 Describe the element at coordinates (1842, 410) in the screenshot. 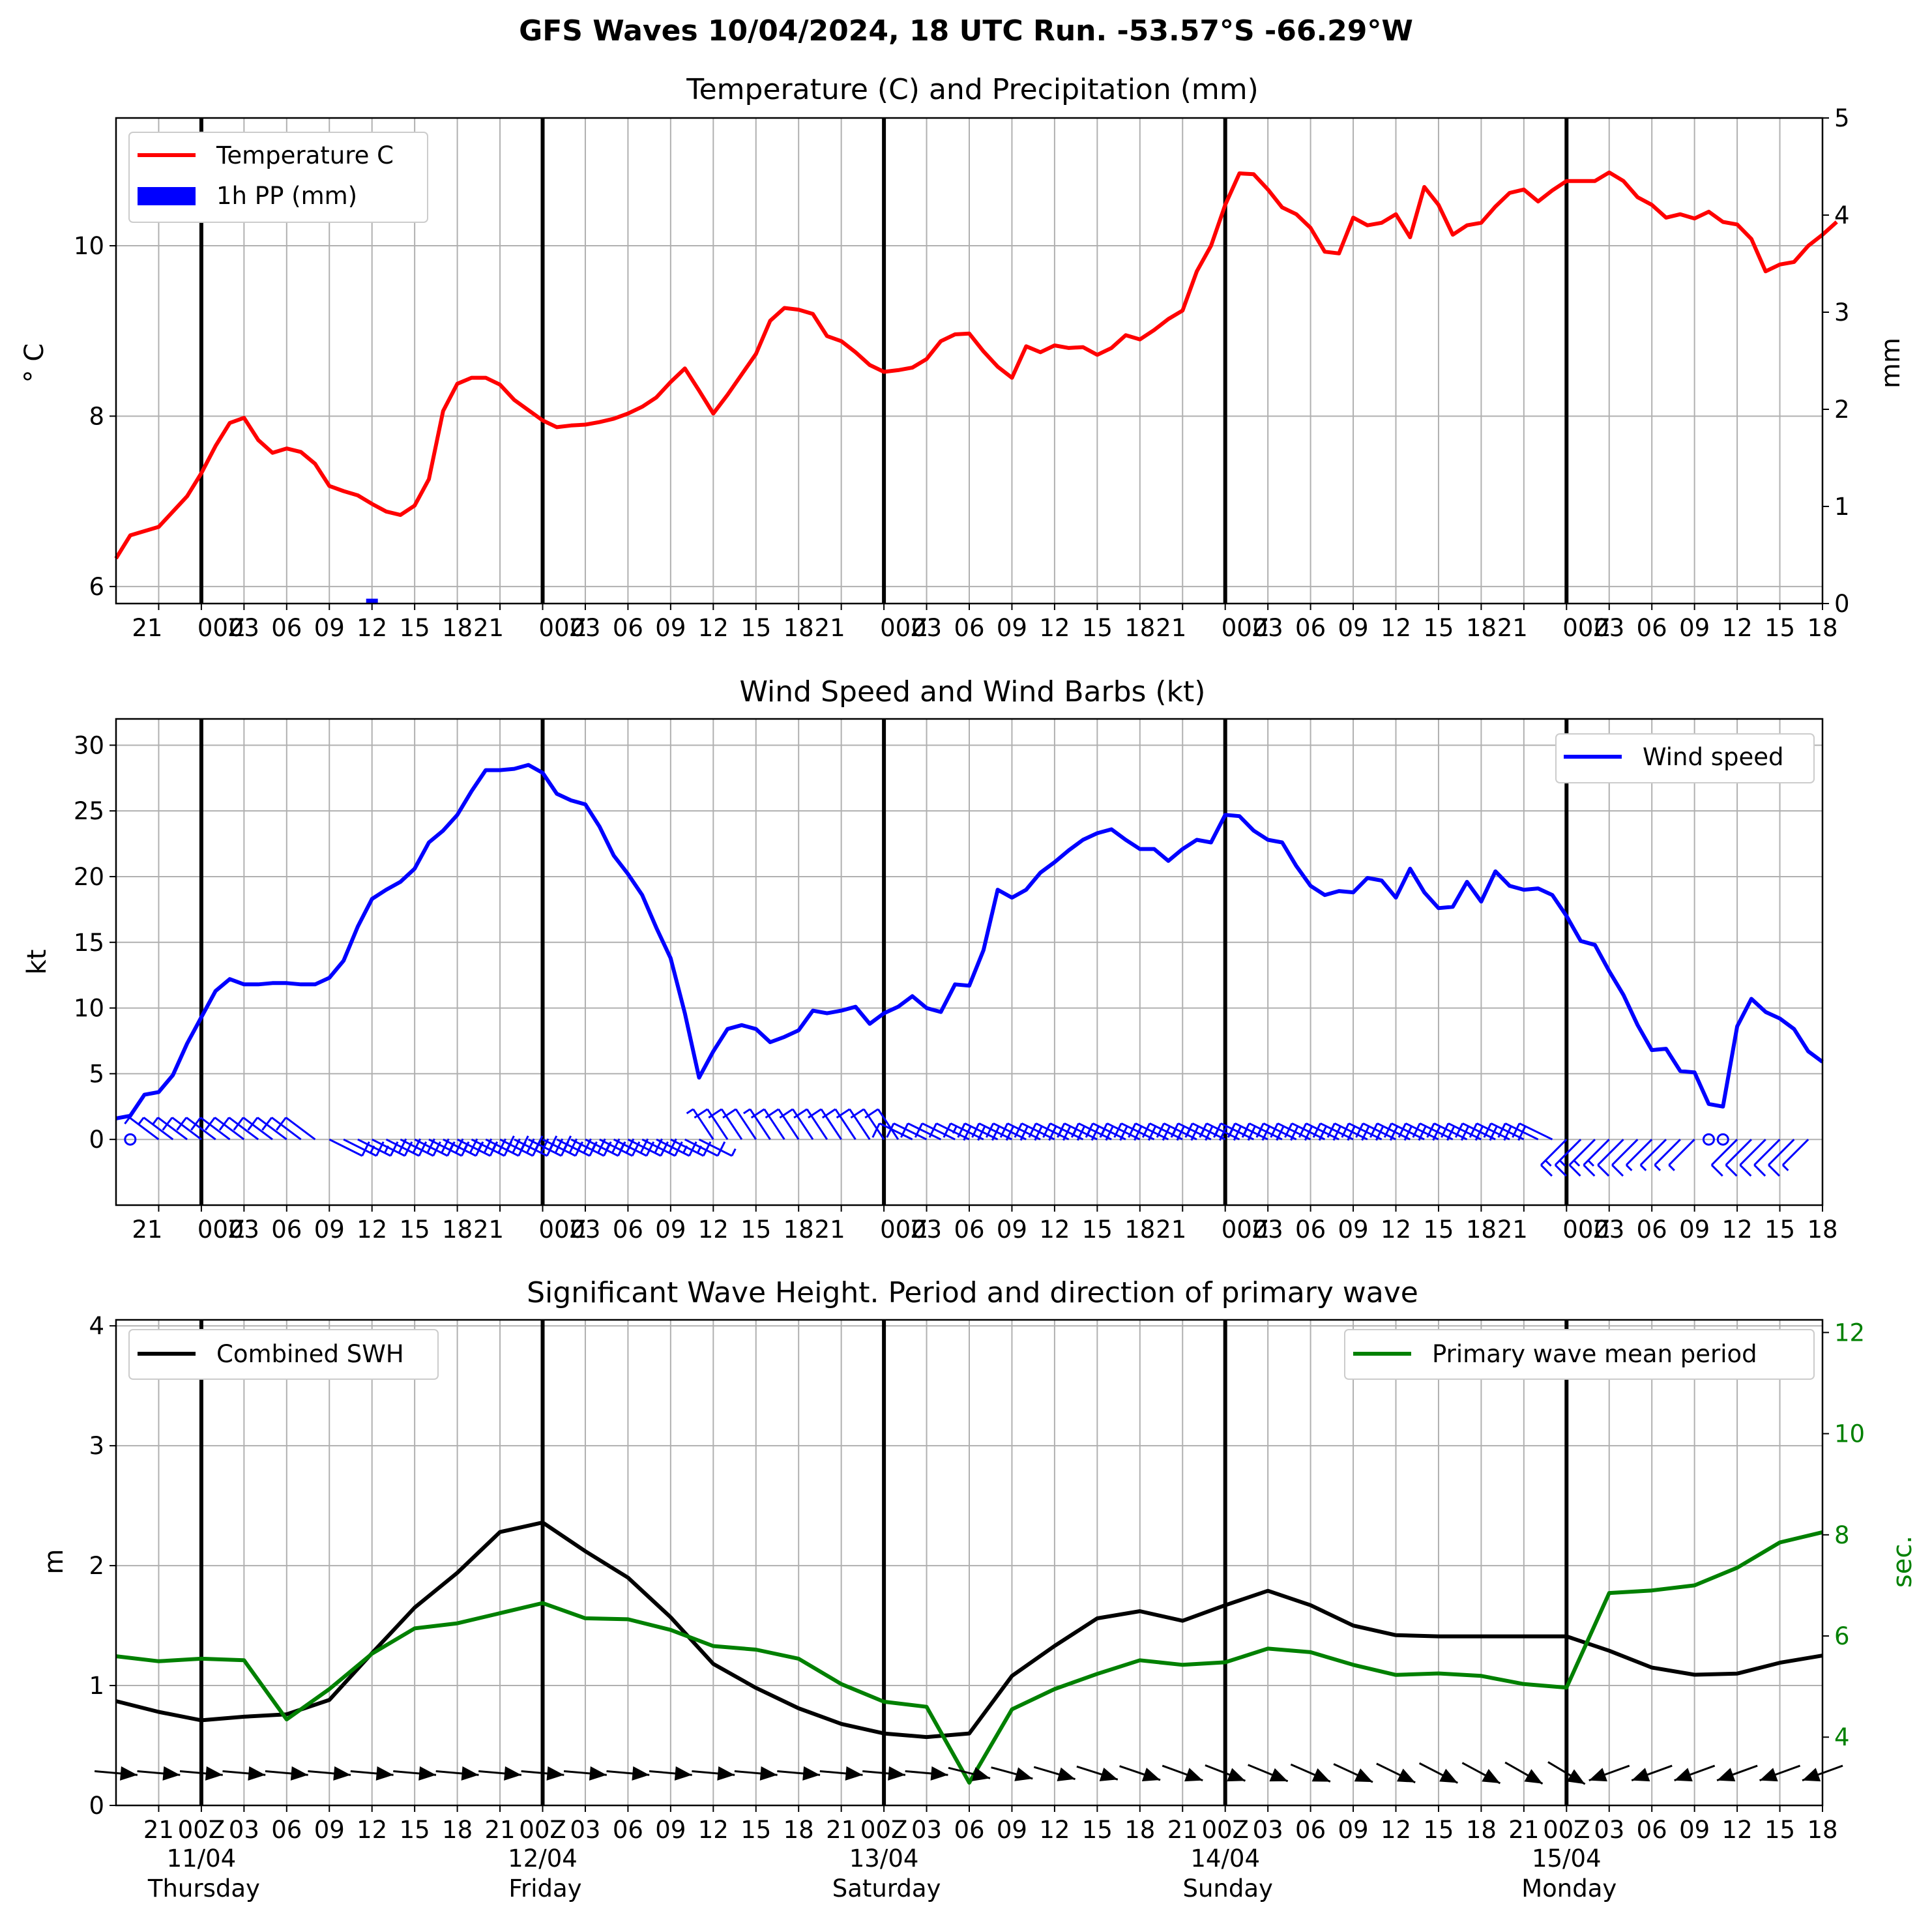

I see `y2-tick-label: 2` at that location.